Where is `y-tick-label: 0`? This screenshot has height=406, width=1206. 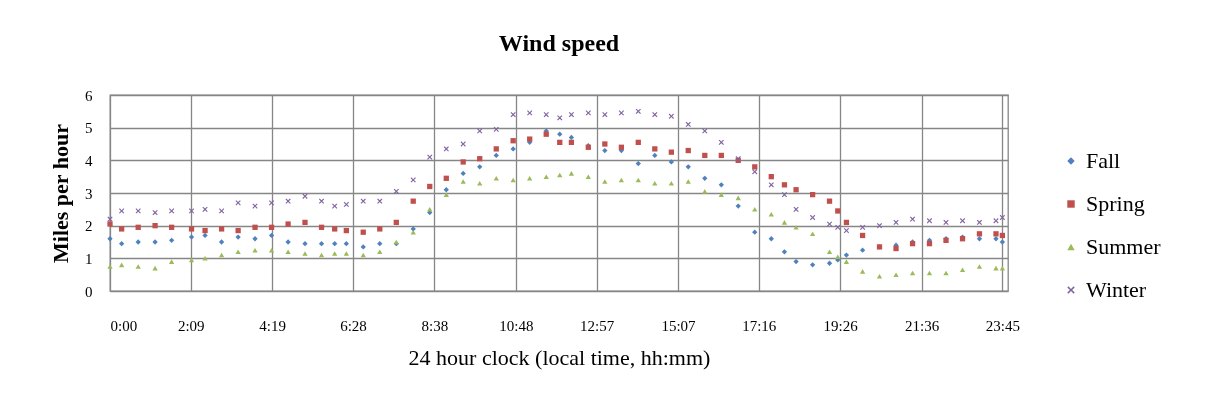 y-tick-label: 0 is located at coordinates (89, 291).